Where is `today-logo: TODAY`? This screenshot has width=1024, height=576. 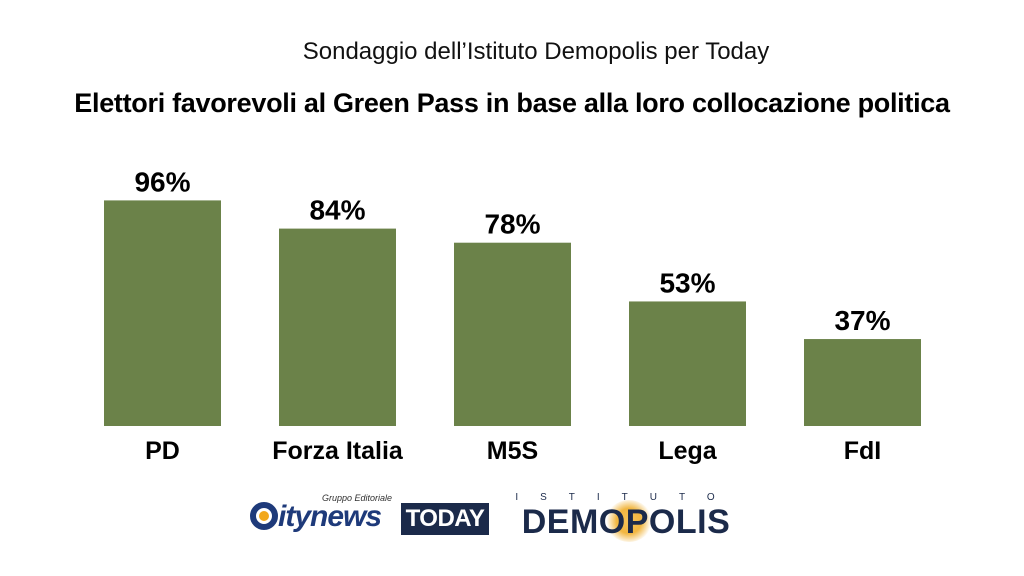 today-logo: TODAY is located at coordinates (445, 519).